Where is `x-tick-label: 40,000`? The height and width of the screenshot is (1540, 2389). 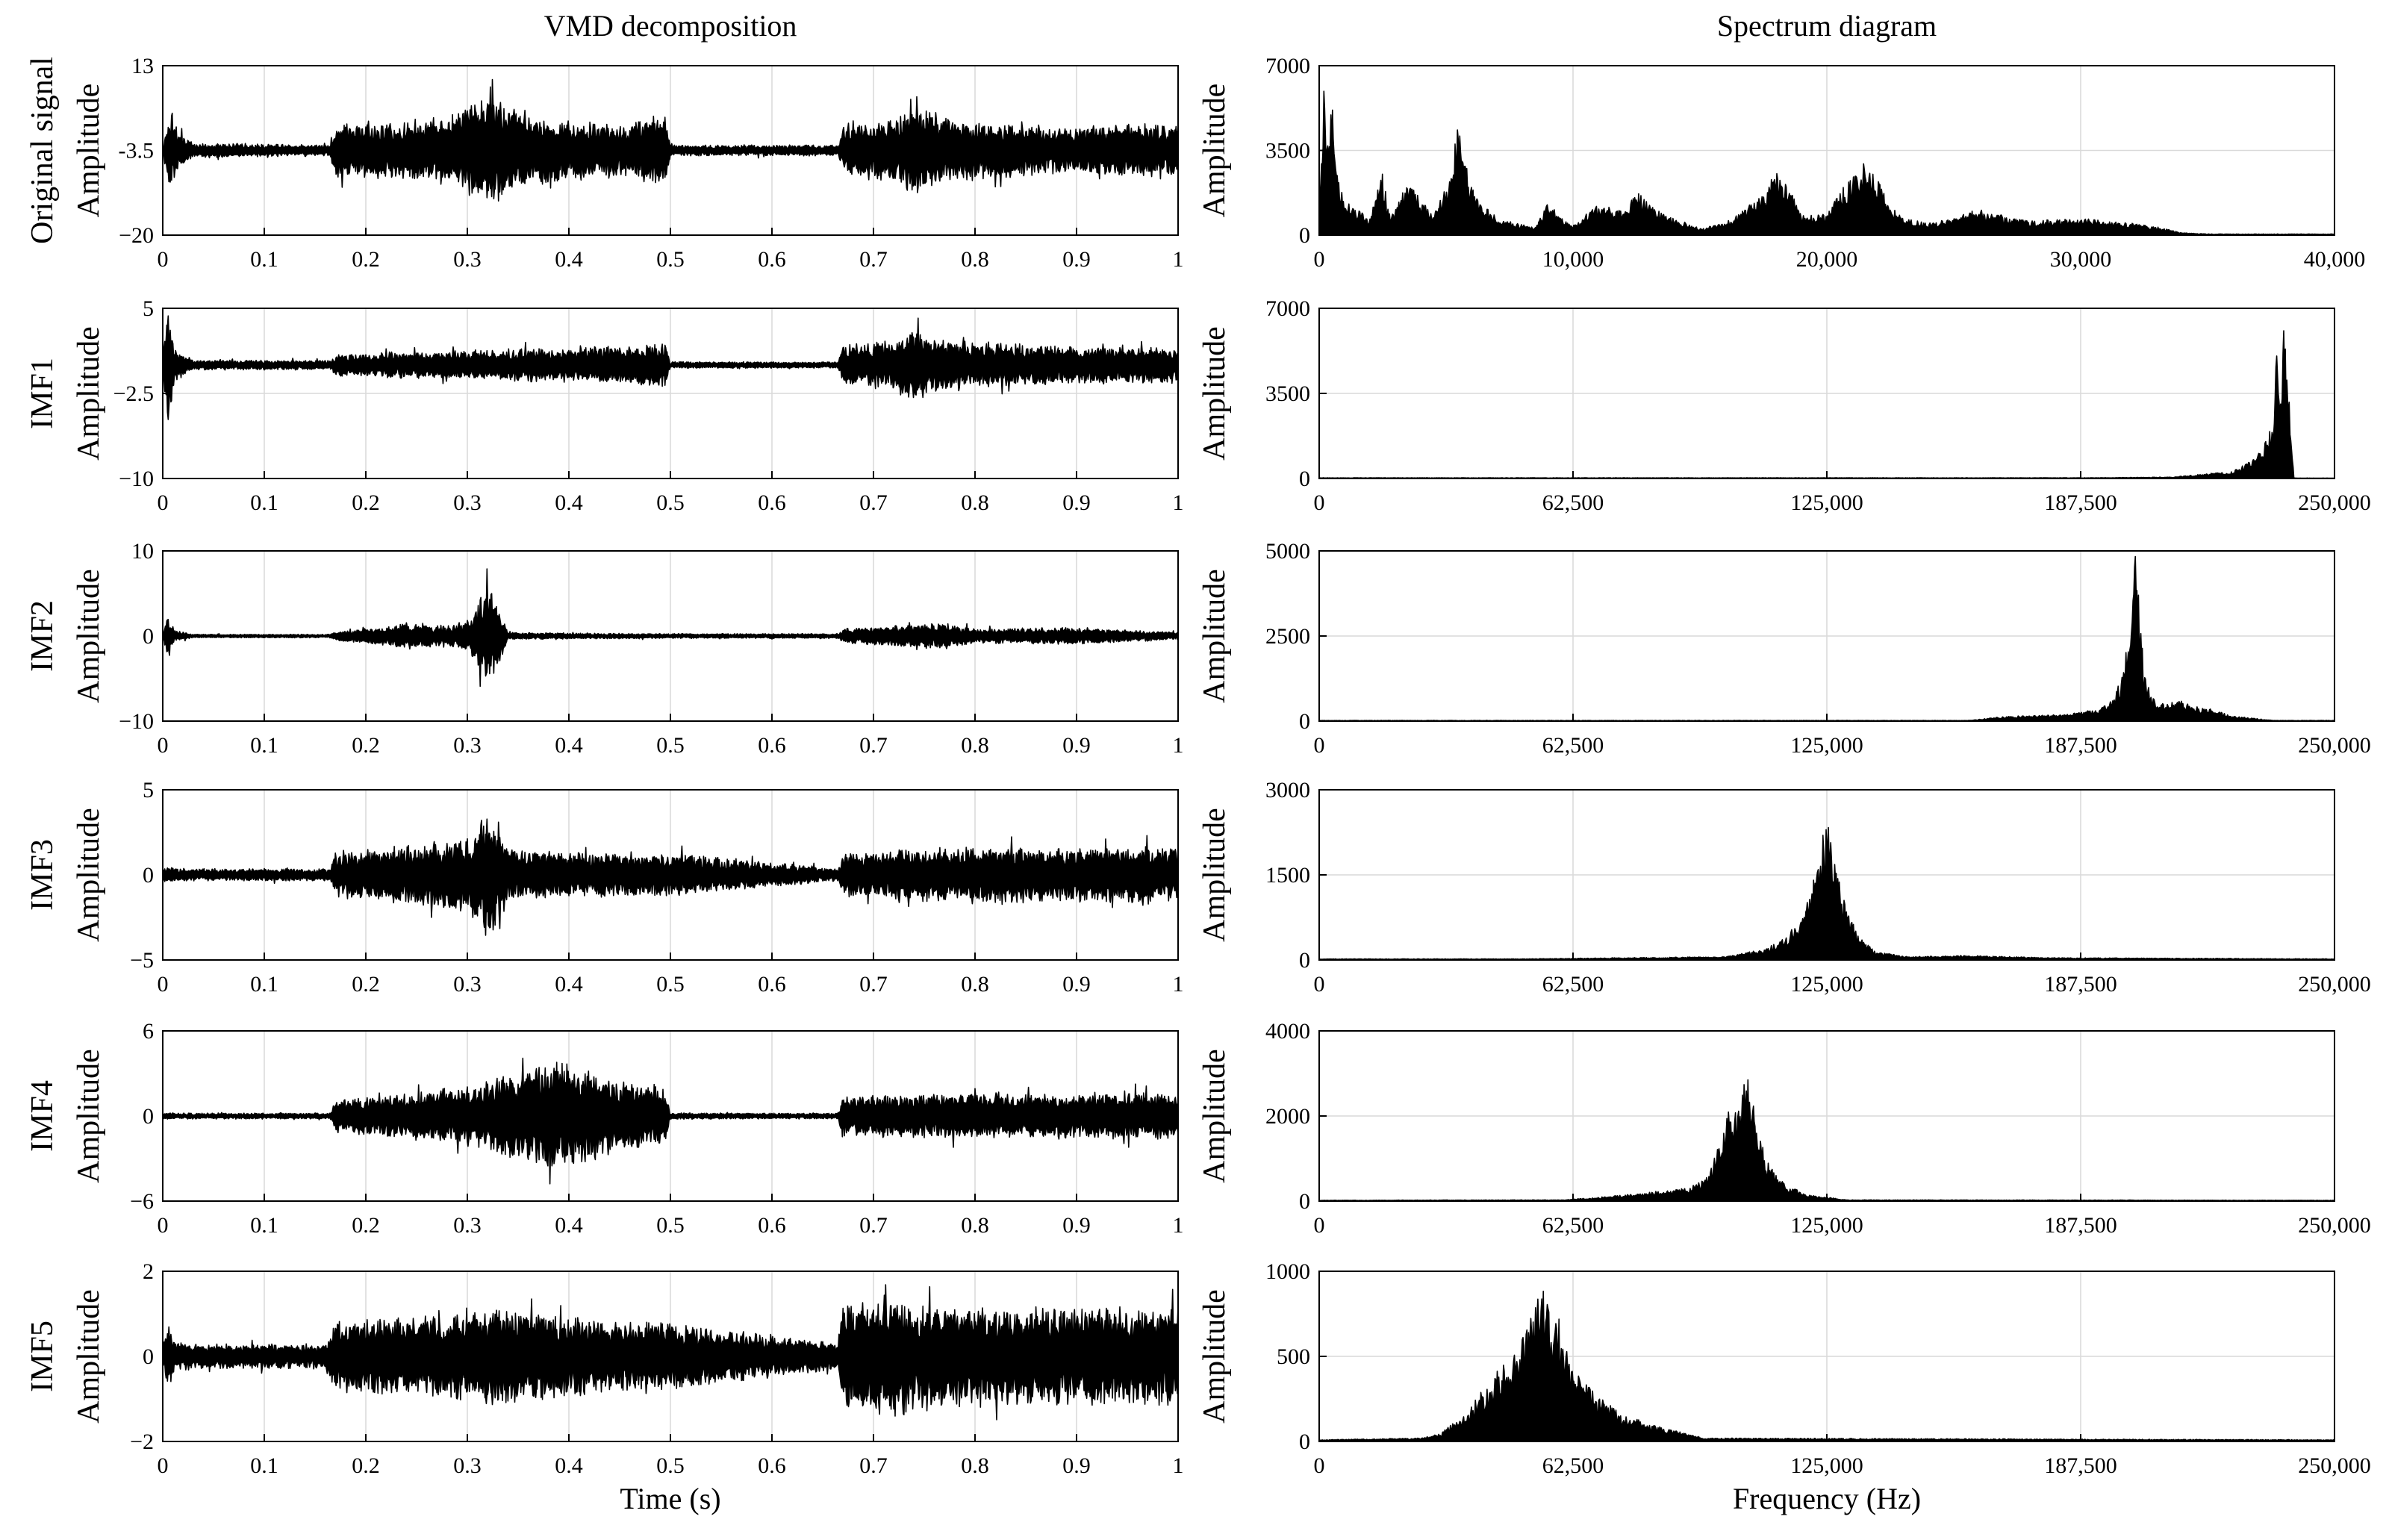
x-tick-label: 40,000 is located at coordinates (2335, 259).